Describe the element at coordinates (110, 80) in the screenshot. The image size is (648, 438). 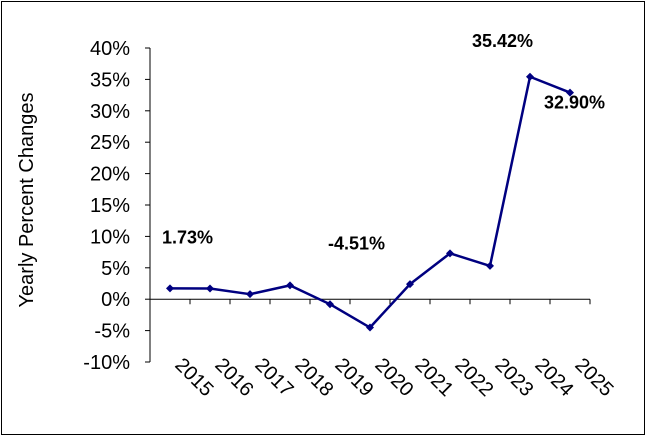
I see `y-tick-label: 35%` at that location.